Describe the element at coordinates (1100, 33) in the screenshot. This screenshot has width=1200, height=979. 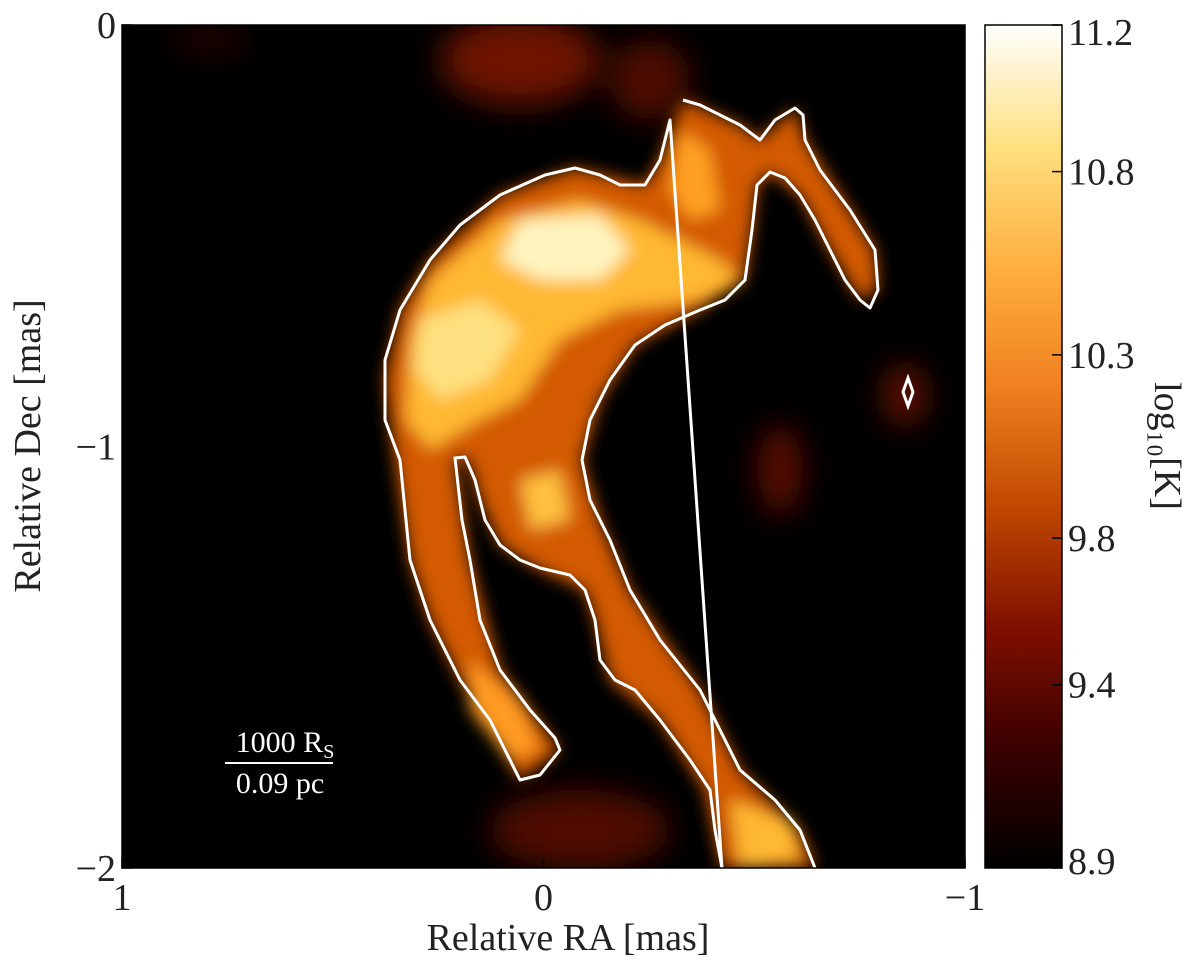
I see `colorbar-tick-label: 11.2` at that location.